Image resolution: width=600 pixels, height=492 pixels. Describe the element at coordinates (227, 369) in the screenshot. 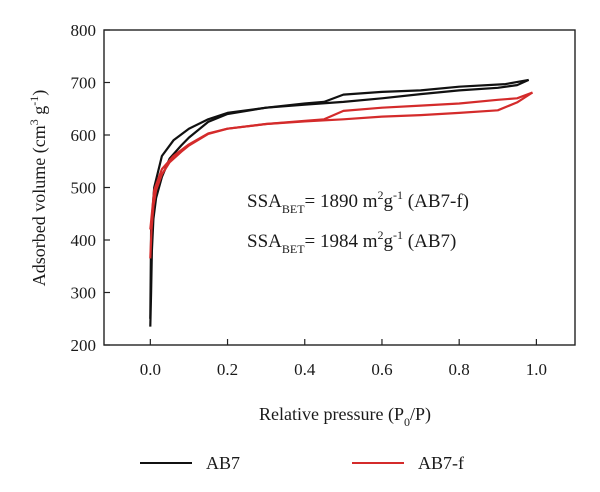

I see `x-tick-label: 0.2` at that location.